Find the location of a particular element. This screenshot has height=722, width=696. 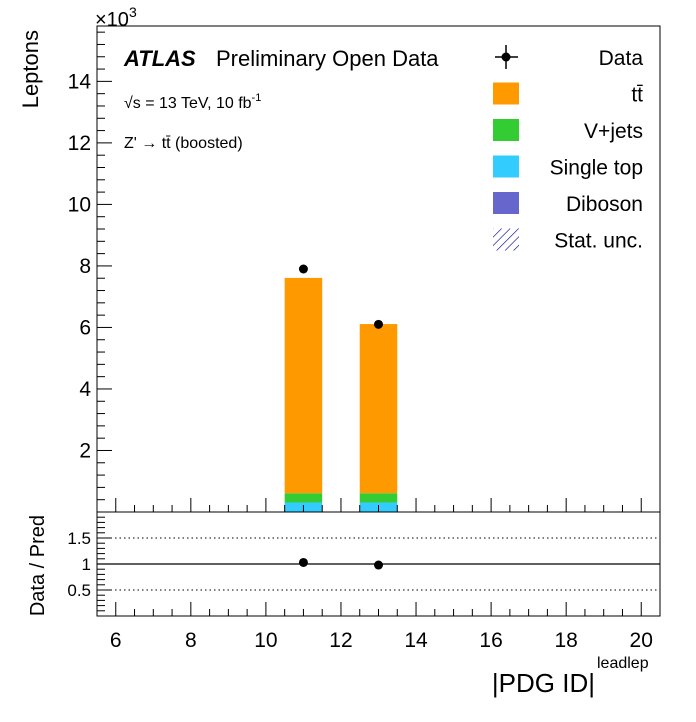

channel-label: Z' → tt̄ (boosted) is located at coordinates (183, 143).